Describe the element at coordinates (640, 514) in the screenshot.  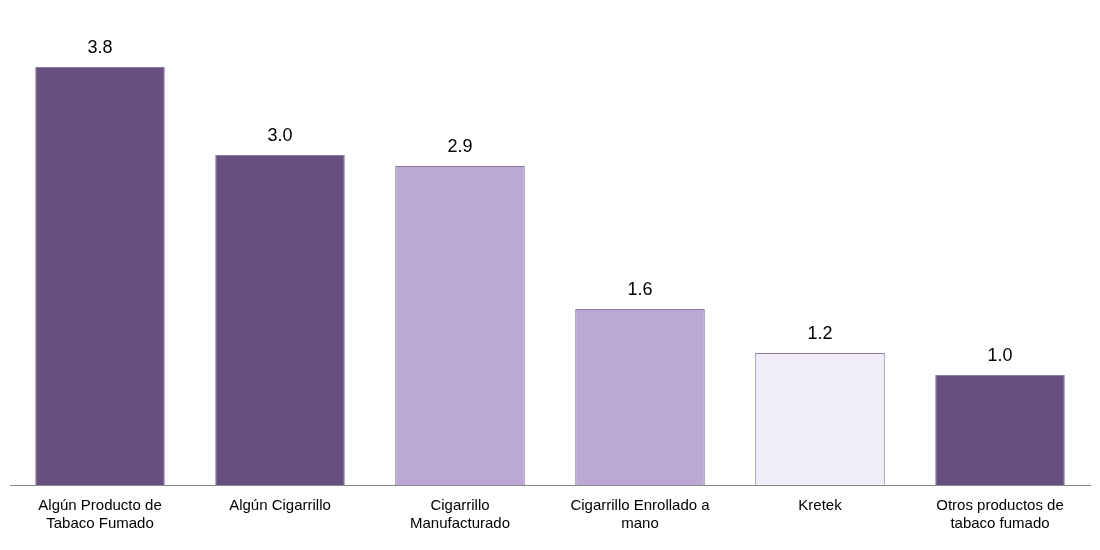
I see `x-tick-label: Cigarrillo Enrollado a mano` at that location.